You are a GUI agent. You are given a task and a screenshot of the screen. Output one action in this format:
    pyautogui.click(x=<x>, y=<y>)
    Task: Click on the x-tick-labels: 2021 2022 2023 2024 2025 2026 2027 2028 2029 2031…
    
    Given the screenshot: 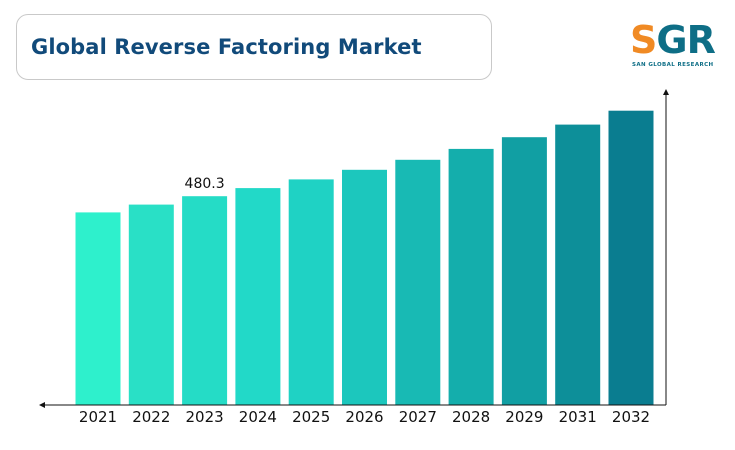 What is the action you would take?
    pyautogui.click(x=364, y=417)
    